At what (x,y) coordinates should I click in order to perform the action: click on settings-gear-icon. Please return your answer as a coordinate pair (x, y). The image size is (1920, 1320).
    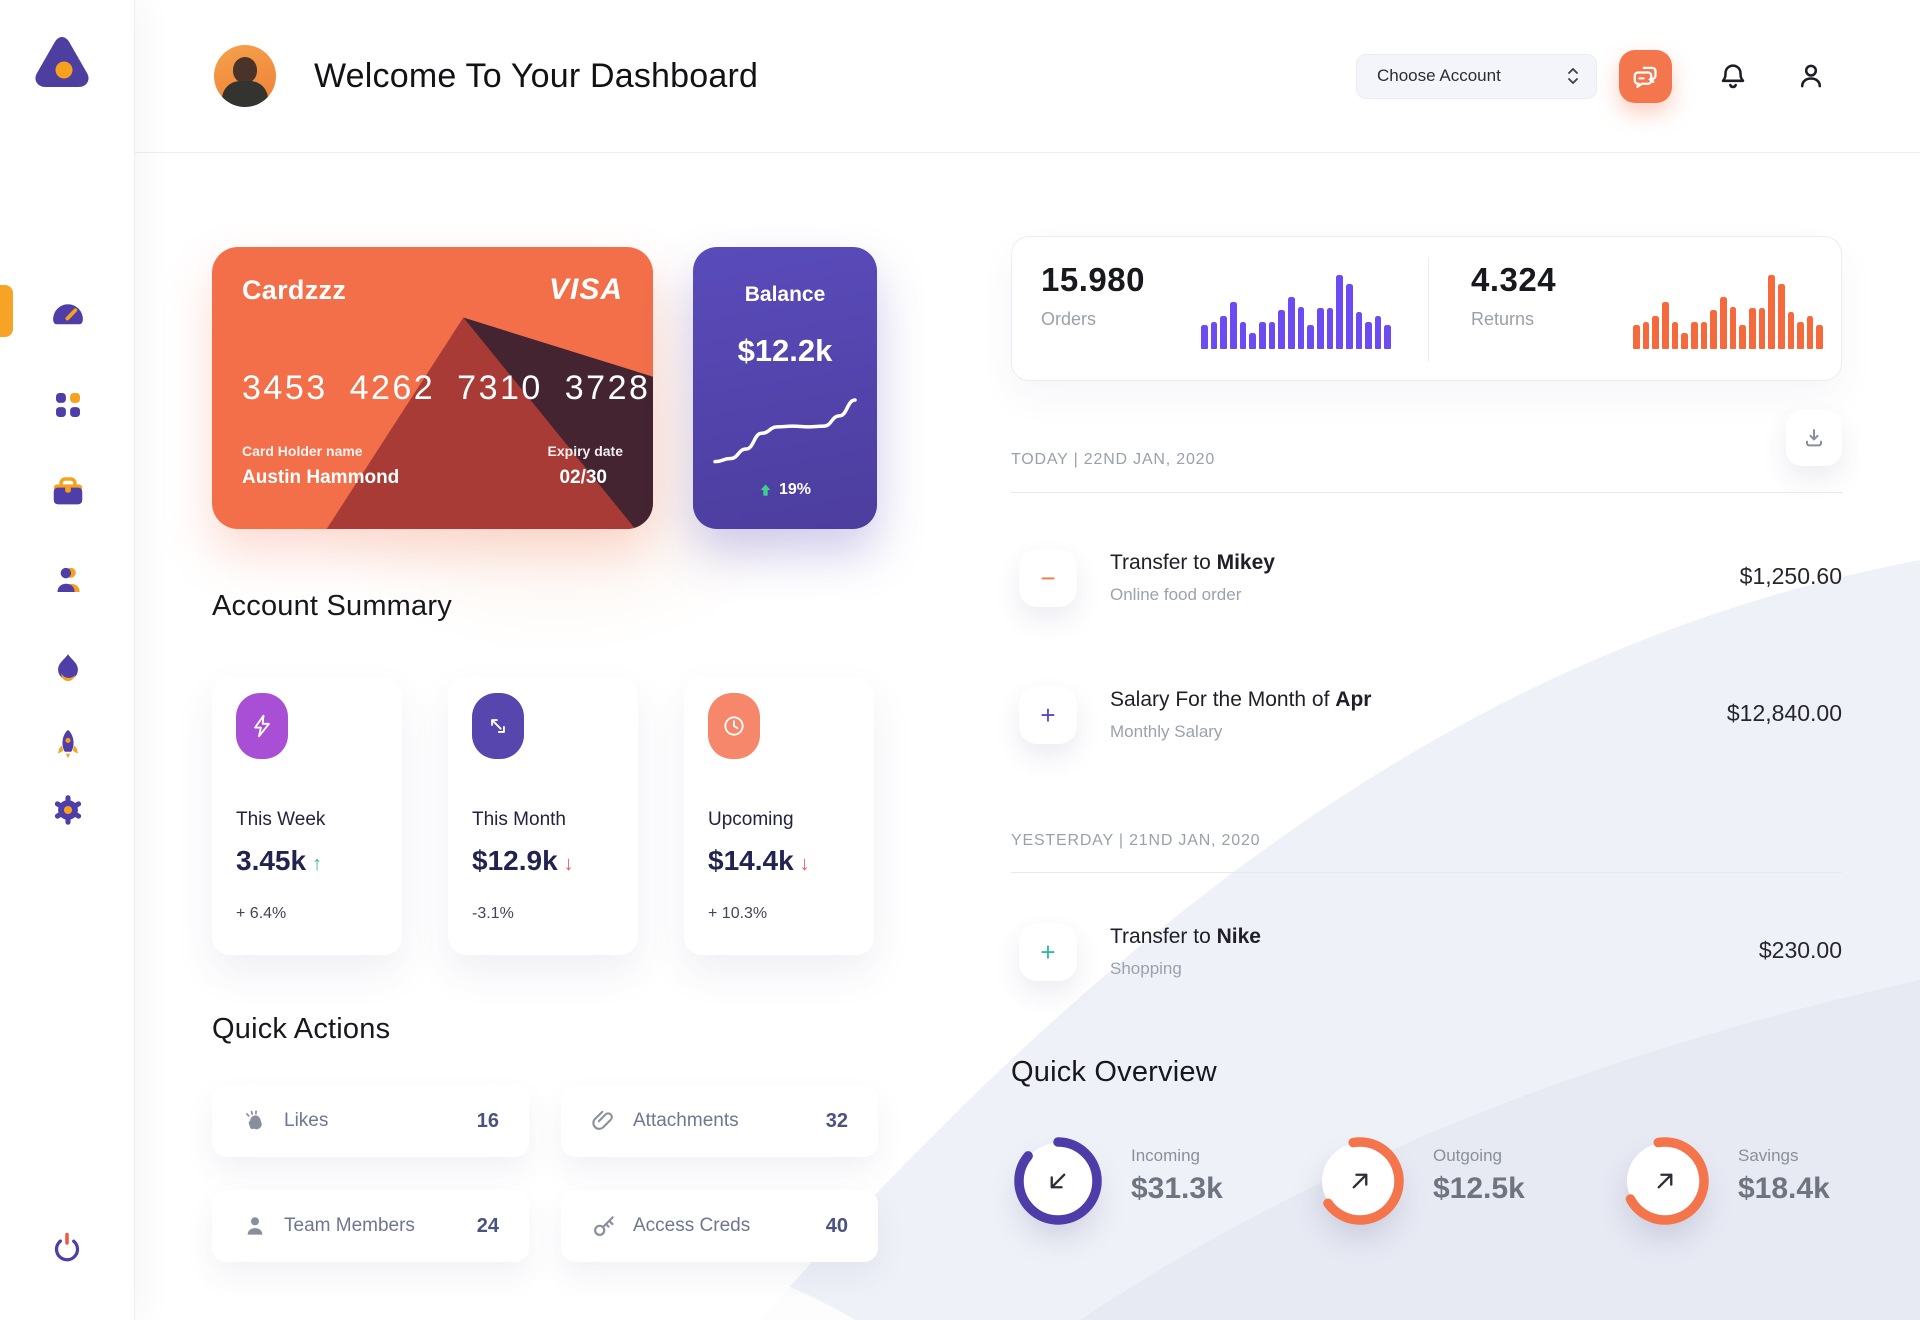
    Looking at the image, I should click on (67, 810).